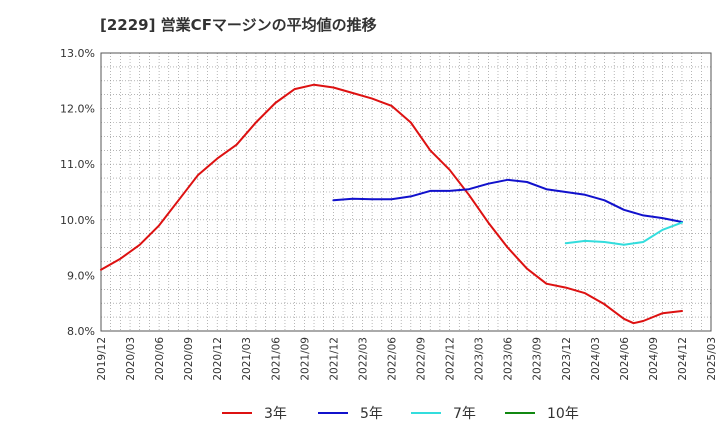  What do you see at coordinates (392, 359) in the screenshot?
I see `x-tick-label: 2022/06` at bounding box center [392, 359].